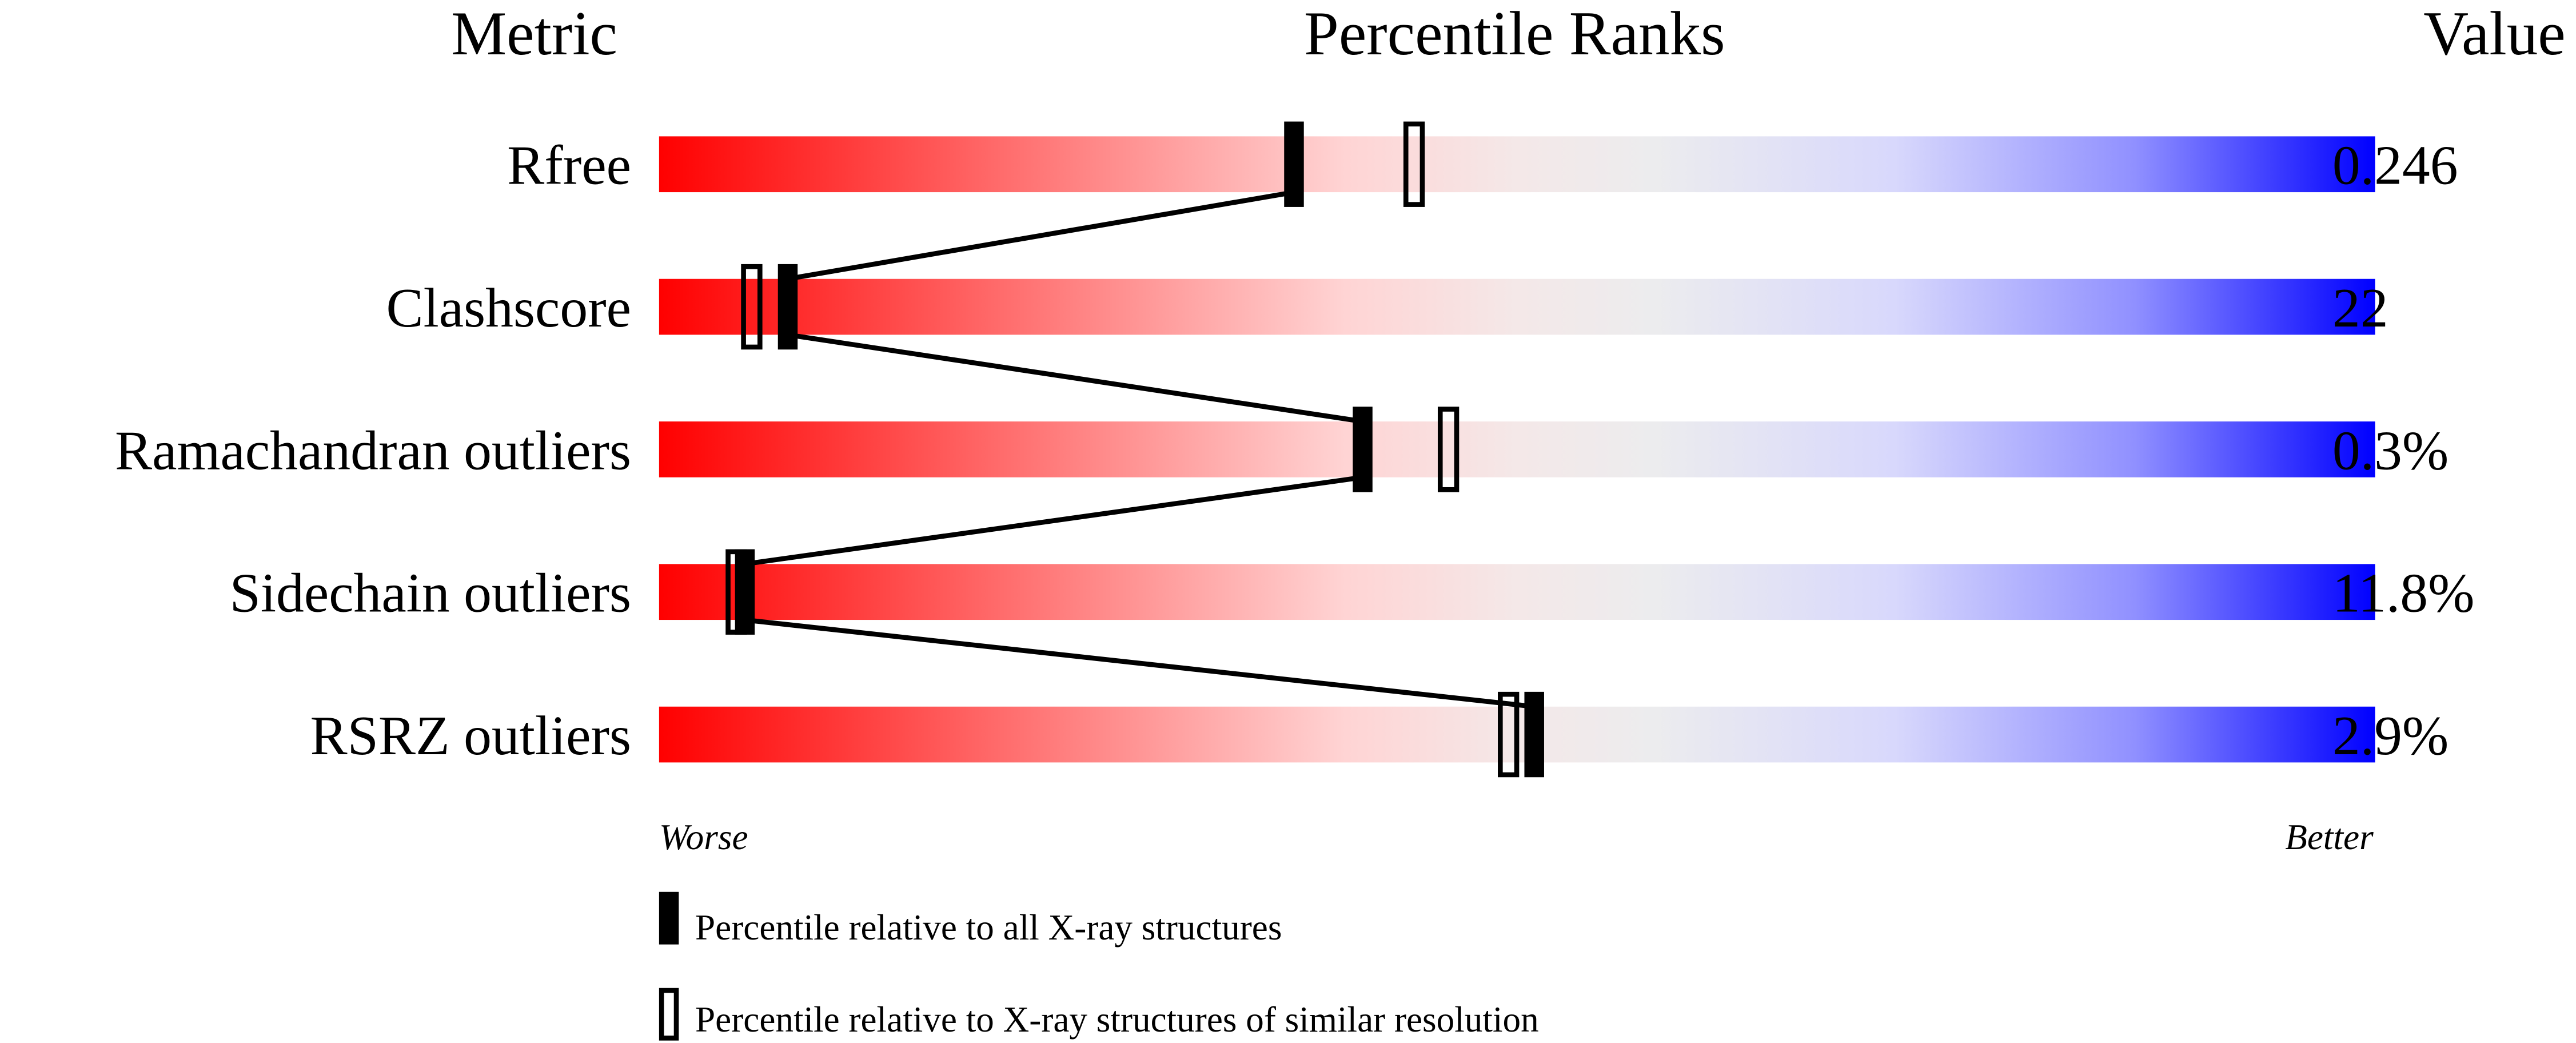 Image resolution: width=2576 pixels, height=1043 pixels. What do you see at coordinates (669, 918) in the screenshot?
I see `legend-filled-marker` at bounding box center [669, 918].